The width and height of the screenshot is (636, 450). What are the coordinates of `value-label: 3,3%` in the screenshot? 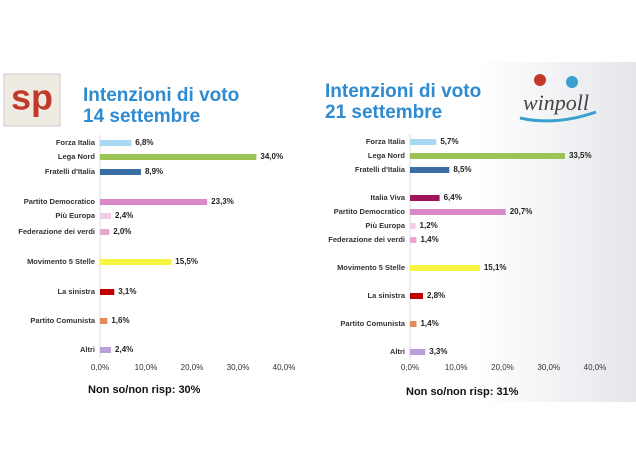 It's located at (438, 351).